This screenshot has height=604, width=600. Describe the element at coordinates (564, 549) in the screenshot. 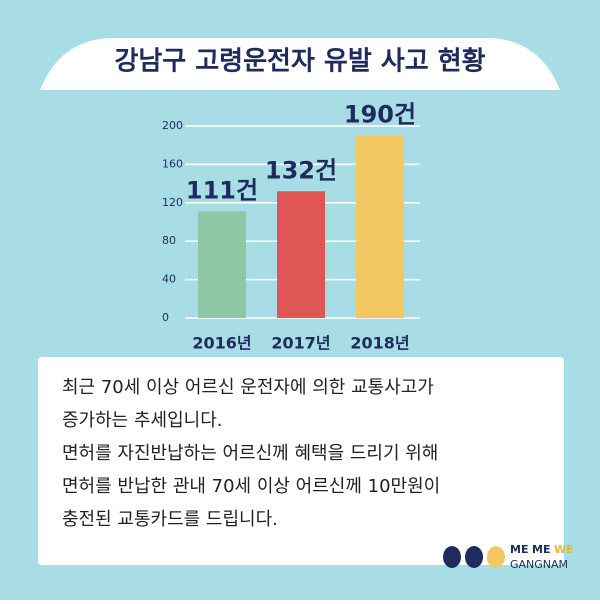

I see `logo-text: WE` at that location.